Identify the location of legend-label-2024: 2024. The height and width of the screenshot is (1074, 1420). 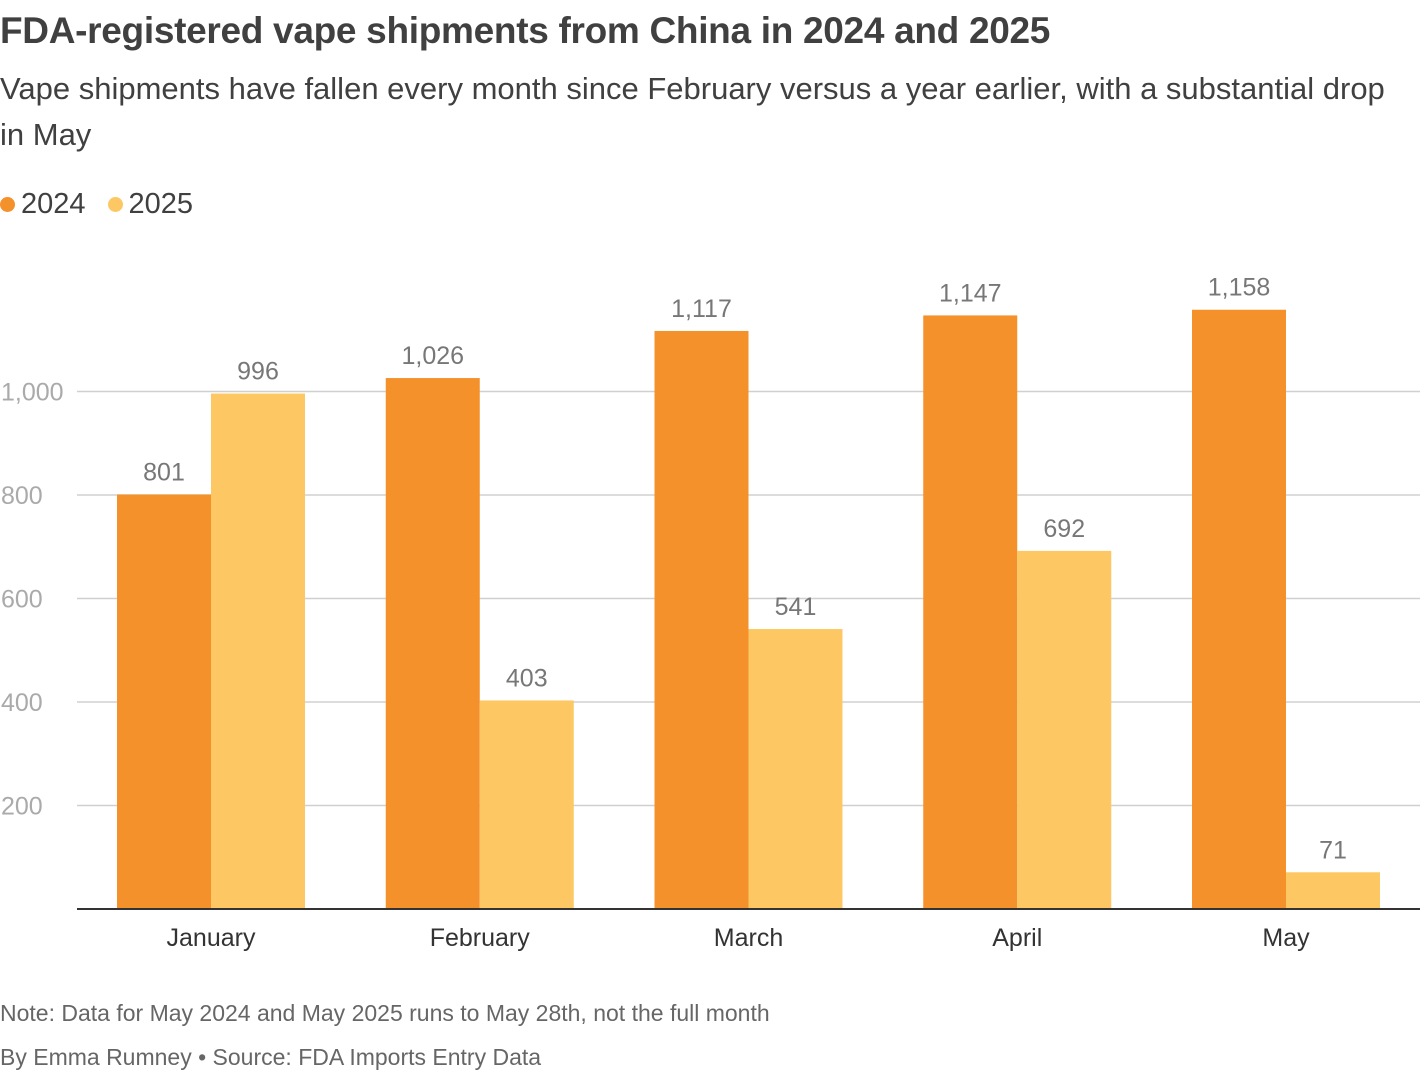
(53, 203).